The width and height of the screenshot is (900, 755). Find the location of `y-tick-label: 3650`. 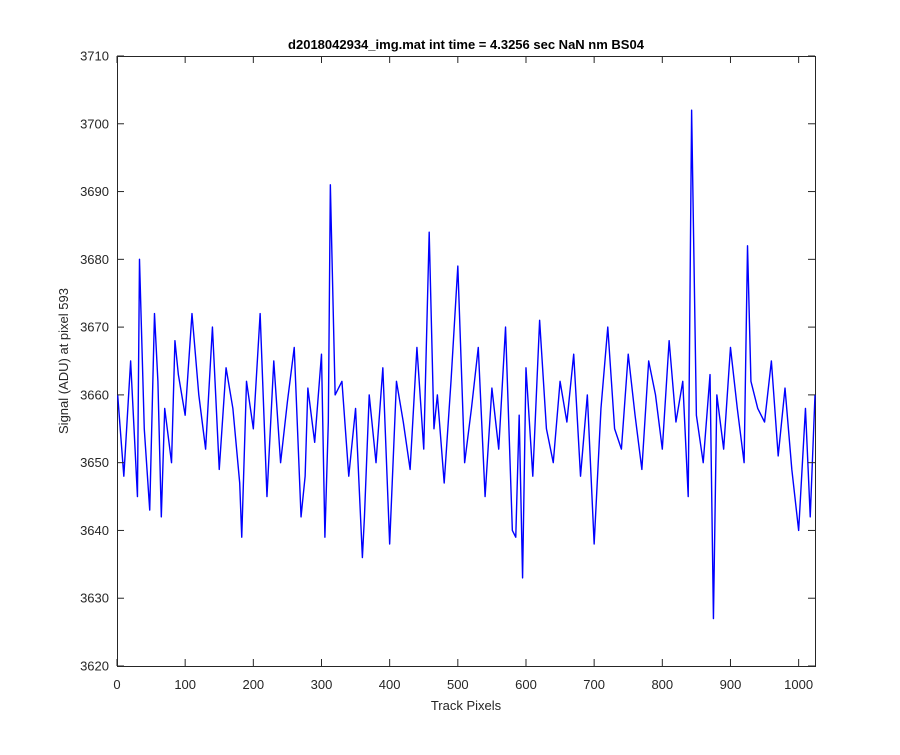

y-tick-label: 3650 is located at coordinates (94, 462).